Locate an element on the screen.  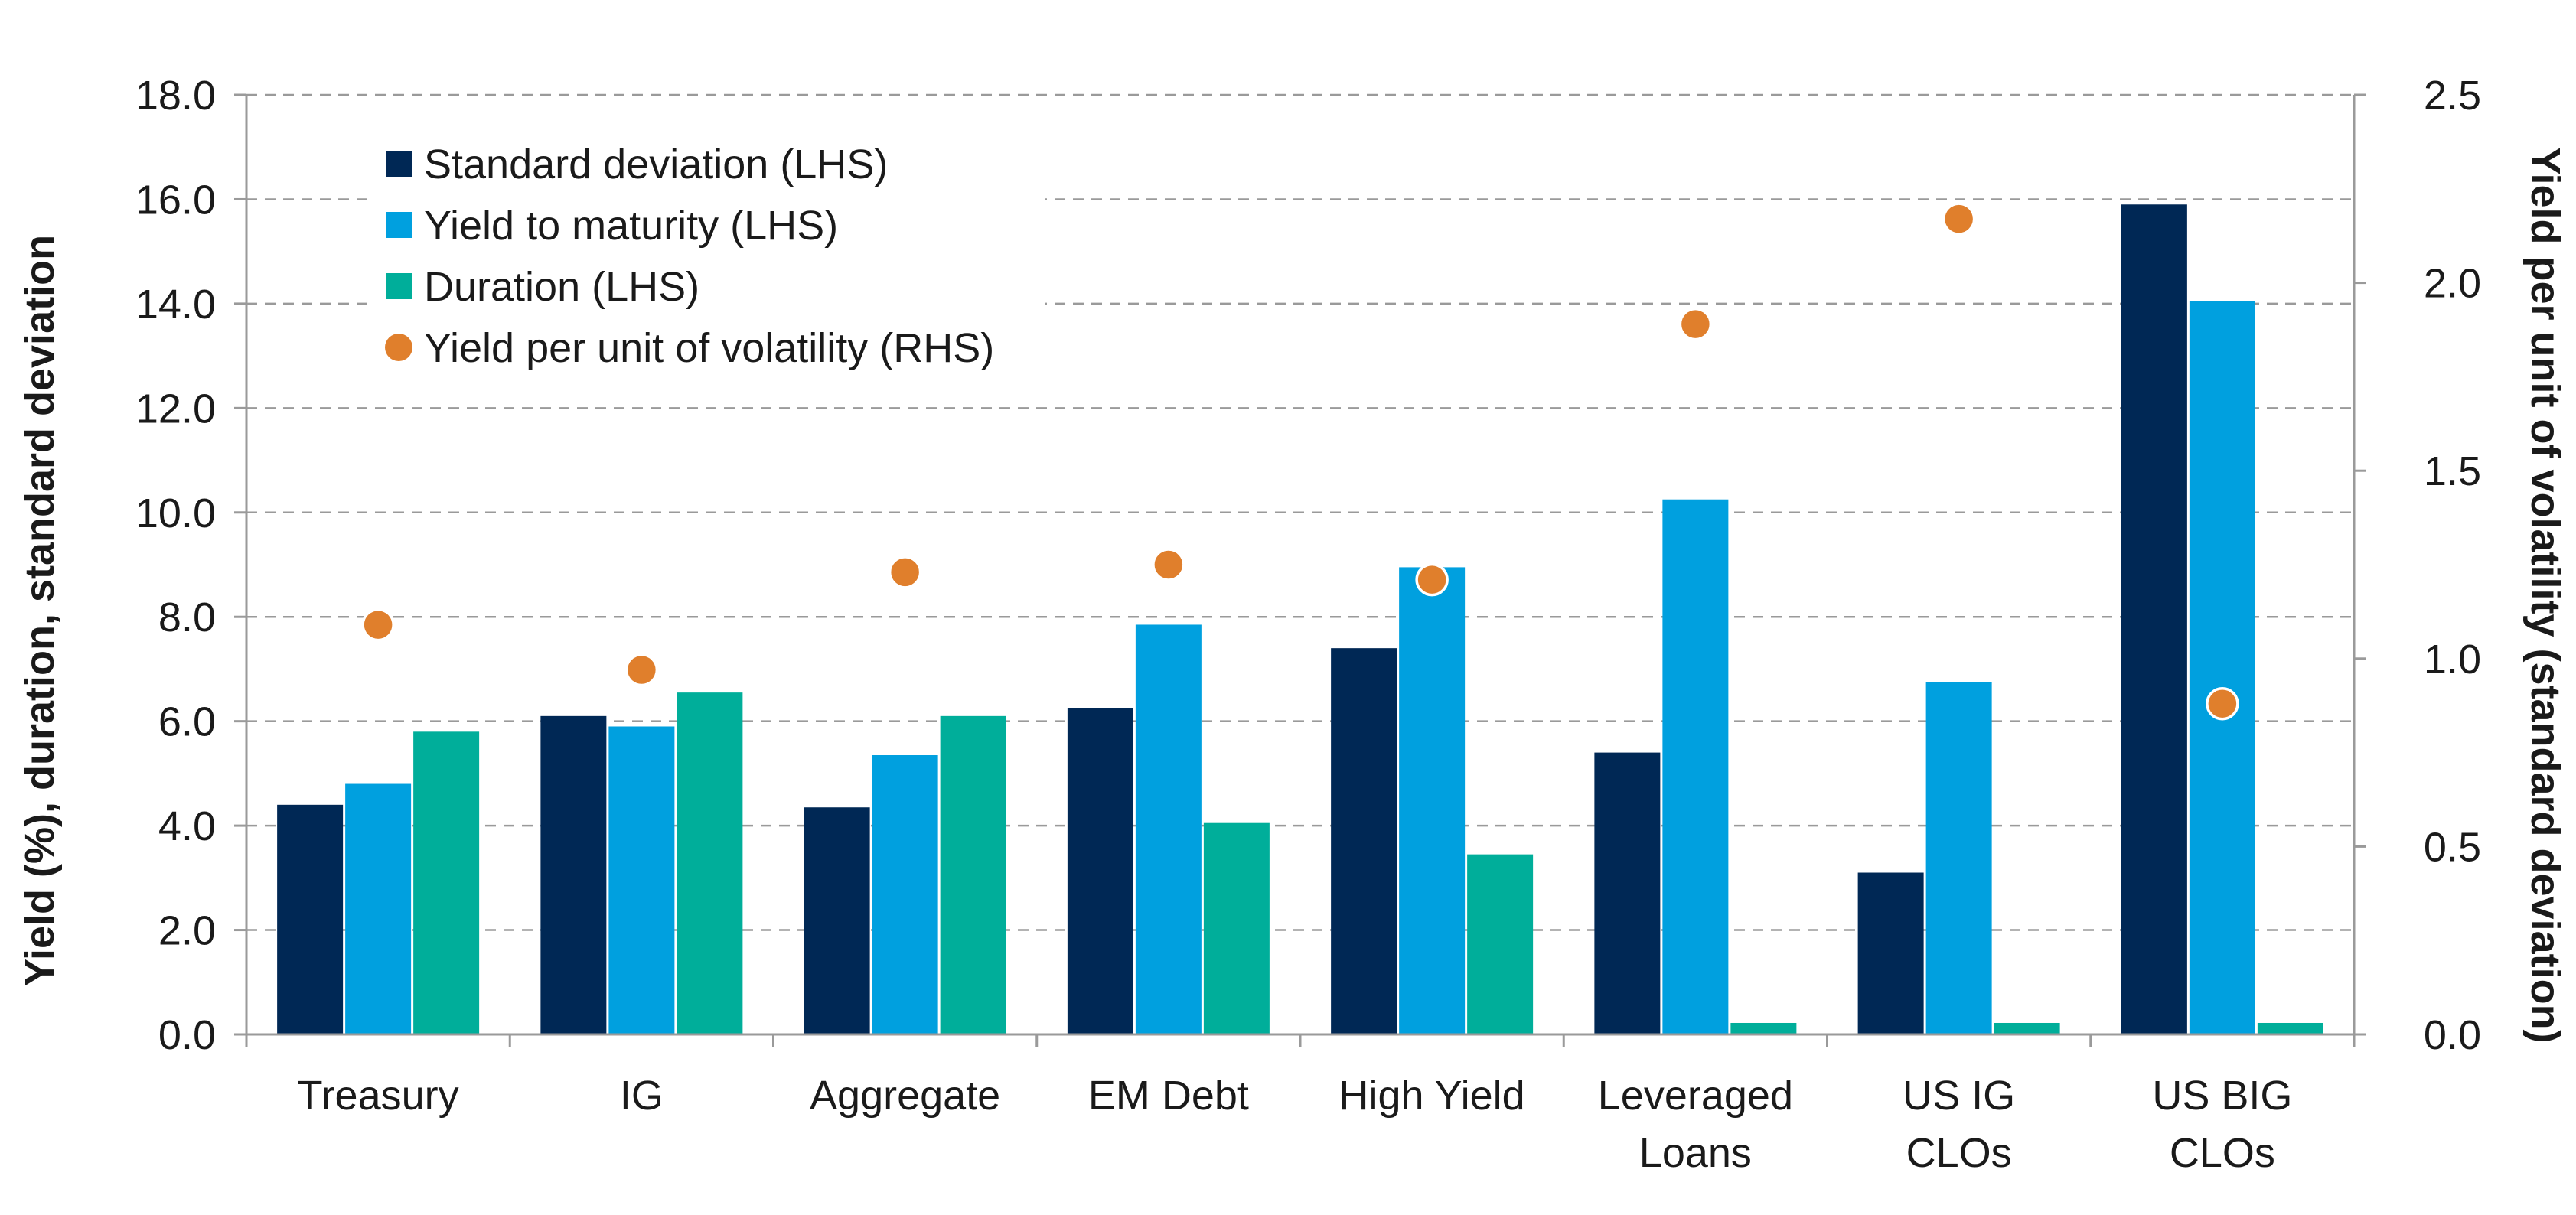
left-axis-title: Yield (%), duration, standard deviation is located at coordinates (40, 610).